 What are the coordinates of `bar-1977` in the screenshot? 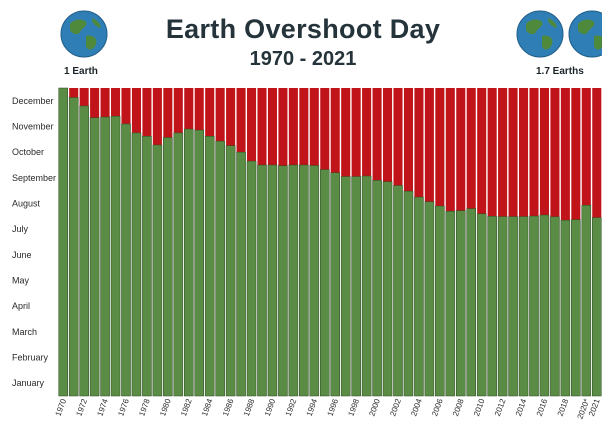 It's located at (136, 264).